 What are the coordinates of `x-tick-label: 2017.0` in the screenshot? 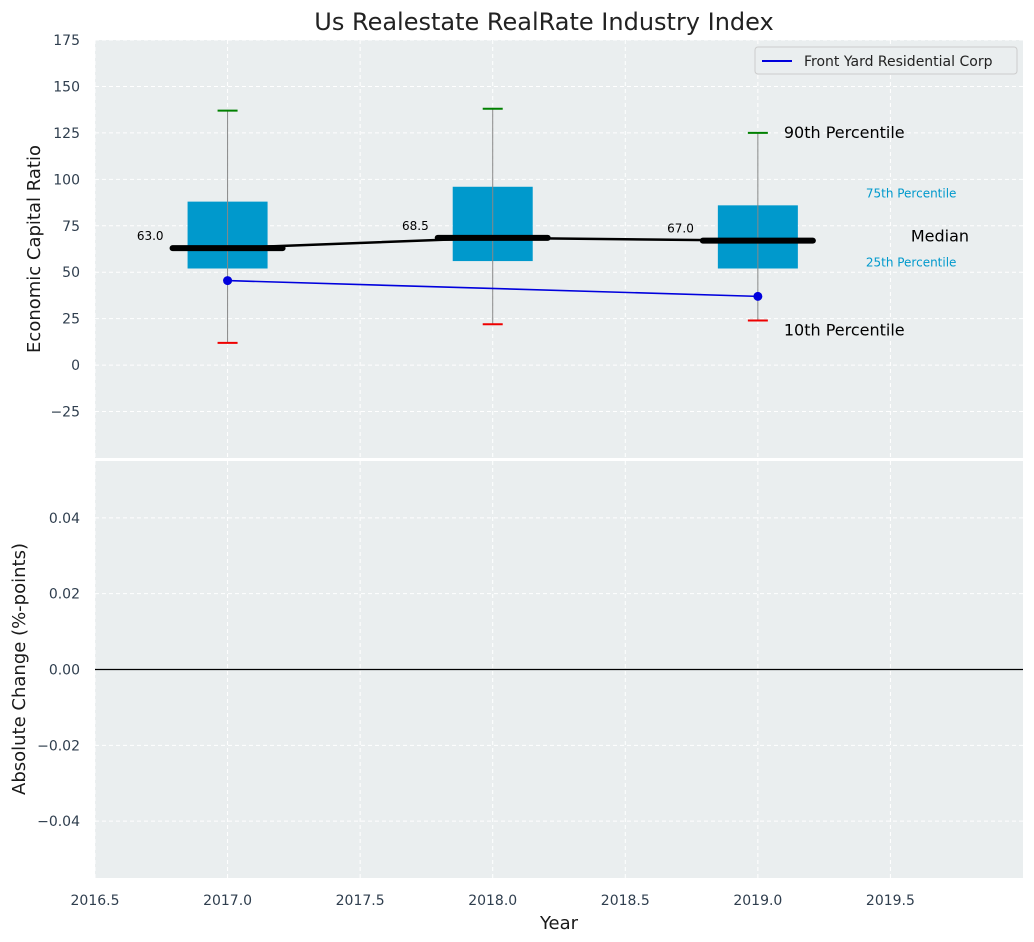 It's located at (227, 901).